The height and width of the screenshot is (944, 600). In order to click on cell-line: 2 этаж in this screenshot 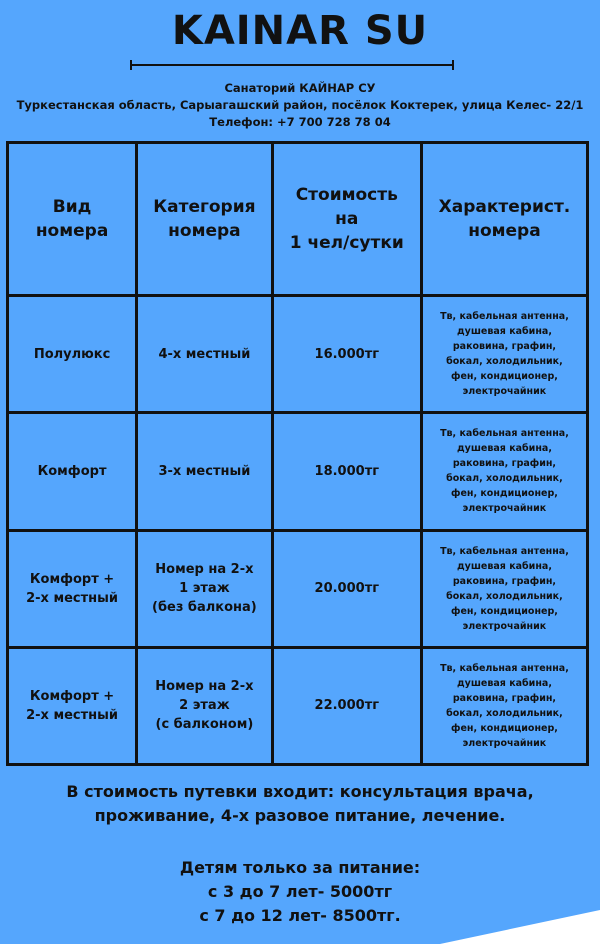, I will do `click(204, 706)`.